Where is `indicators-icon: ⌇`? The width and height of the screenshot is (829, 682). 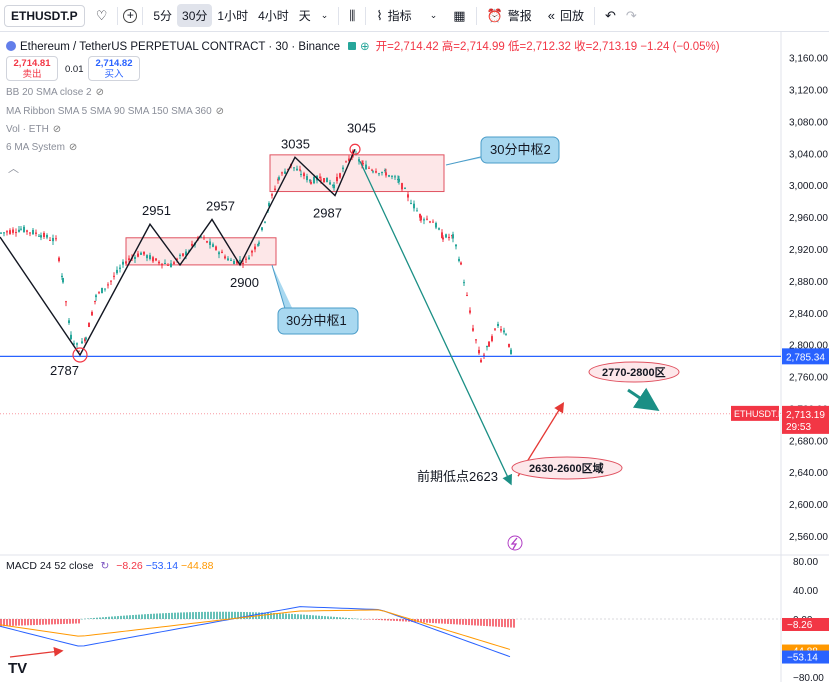 indicators-icon: ⌇ is located at coordinates (379, 15).